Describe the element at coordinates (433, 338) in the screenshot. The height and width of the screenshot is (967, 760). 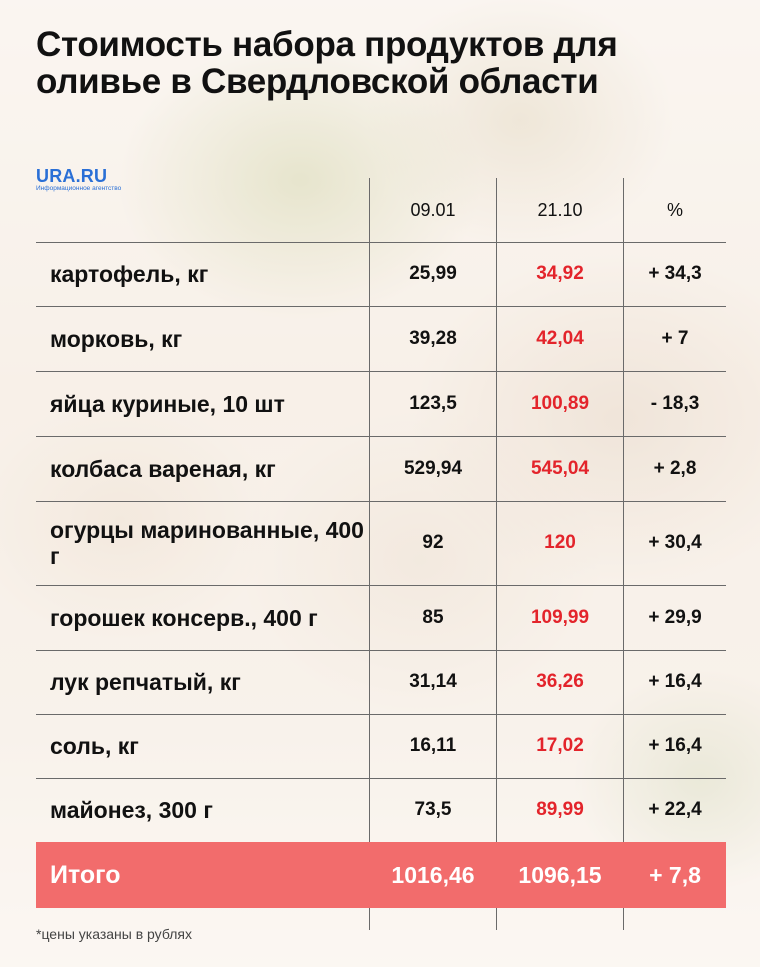
I see `value-0901: 39,28` at that location.